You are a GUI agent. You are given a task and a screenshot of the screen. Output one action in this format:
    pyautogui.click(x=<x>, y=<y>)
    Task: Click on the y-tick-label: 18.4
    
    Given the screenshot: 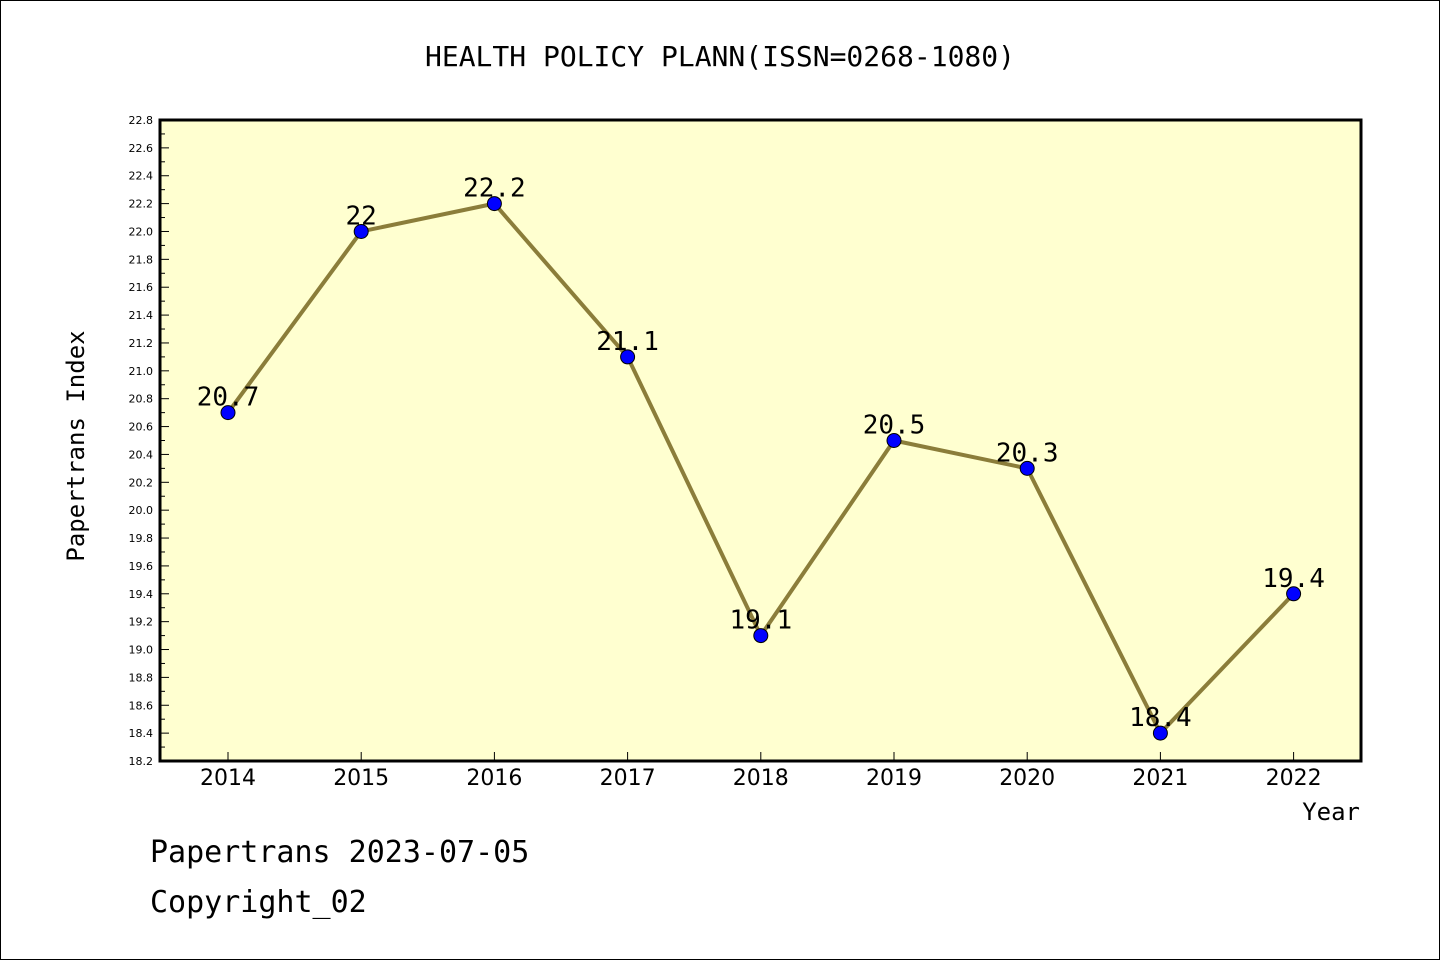 What is the action you would take?
    pyautogui.click(x=141, y=733)
    